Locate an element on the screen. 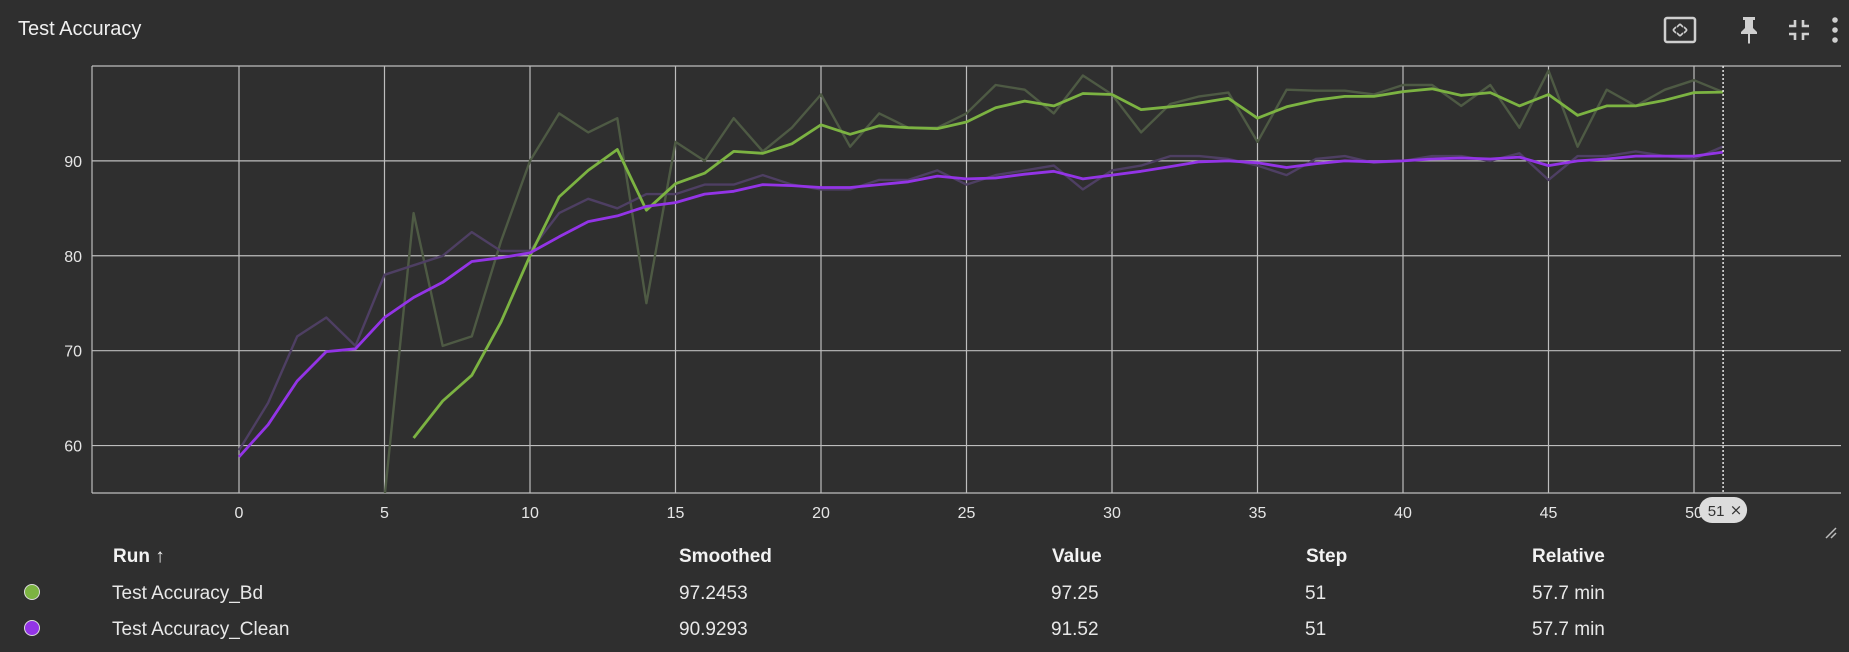  card-header: Test Accuracy is located at coordinates (924, 30).